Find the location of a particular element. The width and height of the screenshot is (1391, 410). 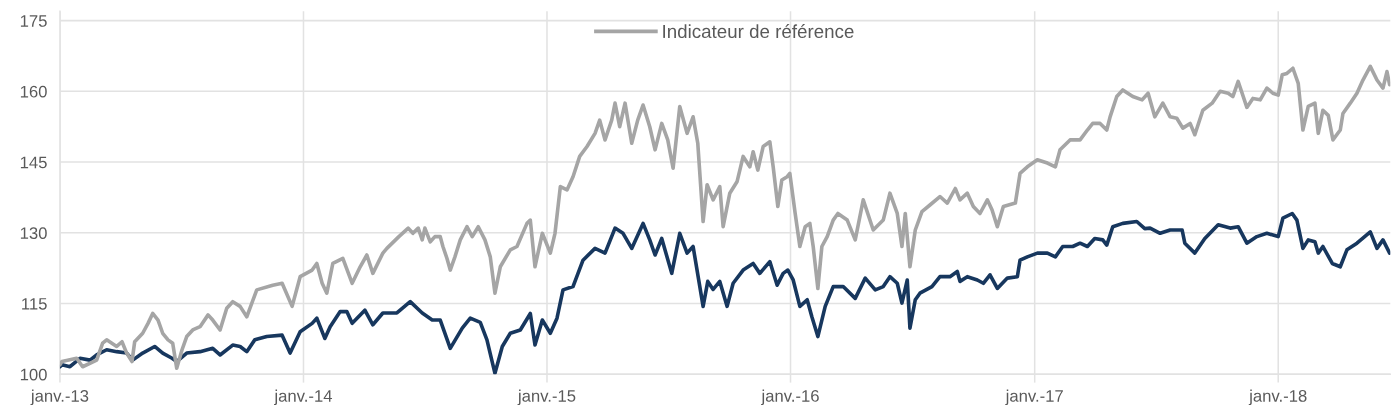

x-tick-label: janv.-13 is located at coordinates (59, 397).